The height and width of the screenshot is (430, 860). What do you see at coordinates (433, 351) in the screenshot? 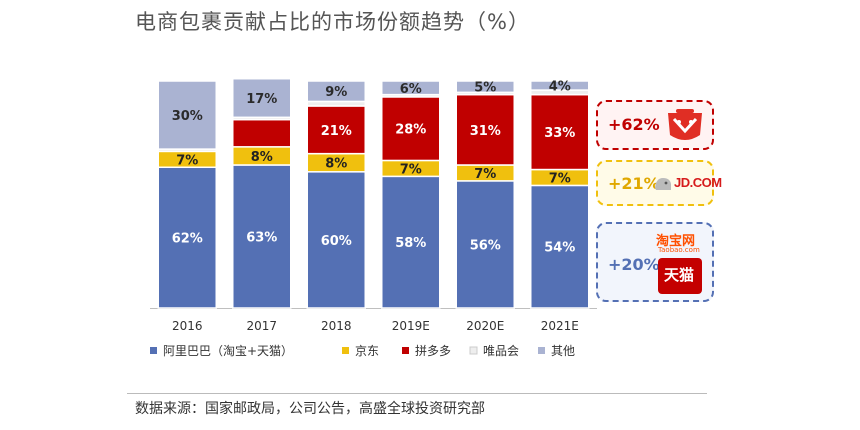
I see `legend-label-2: 拼多多` at bounding box center [433, 351].